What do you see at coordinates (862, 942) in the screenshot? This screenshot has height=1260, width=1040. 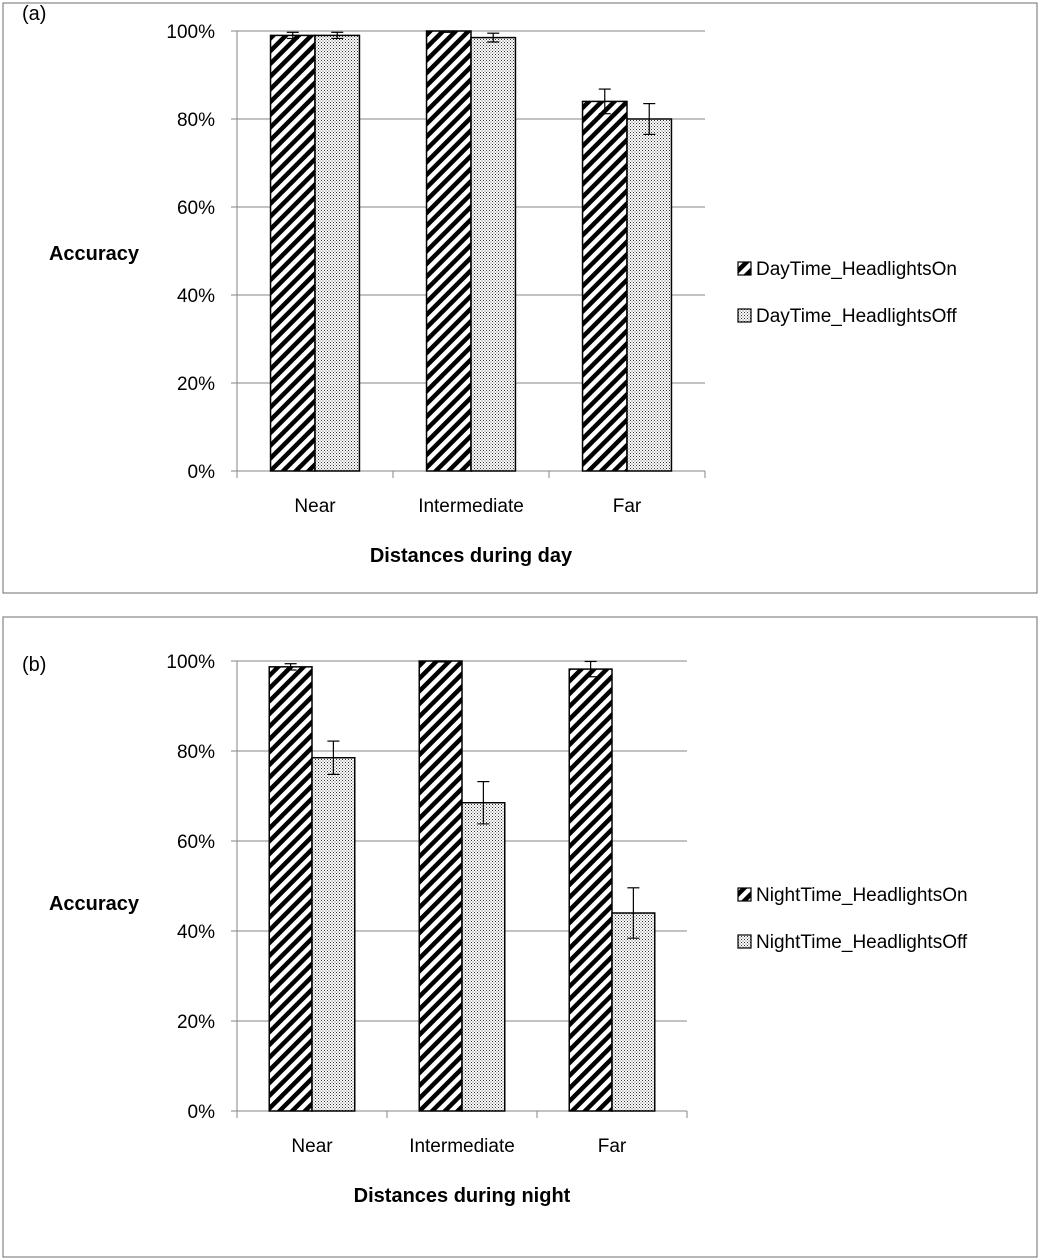 I see `legend-label: NightTime_HeadlightsOff` at bounding box center [862, 942].